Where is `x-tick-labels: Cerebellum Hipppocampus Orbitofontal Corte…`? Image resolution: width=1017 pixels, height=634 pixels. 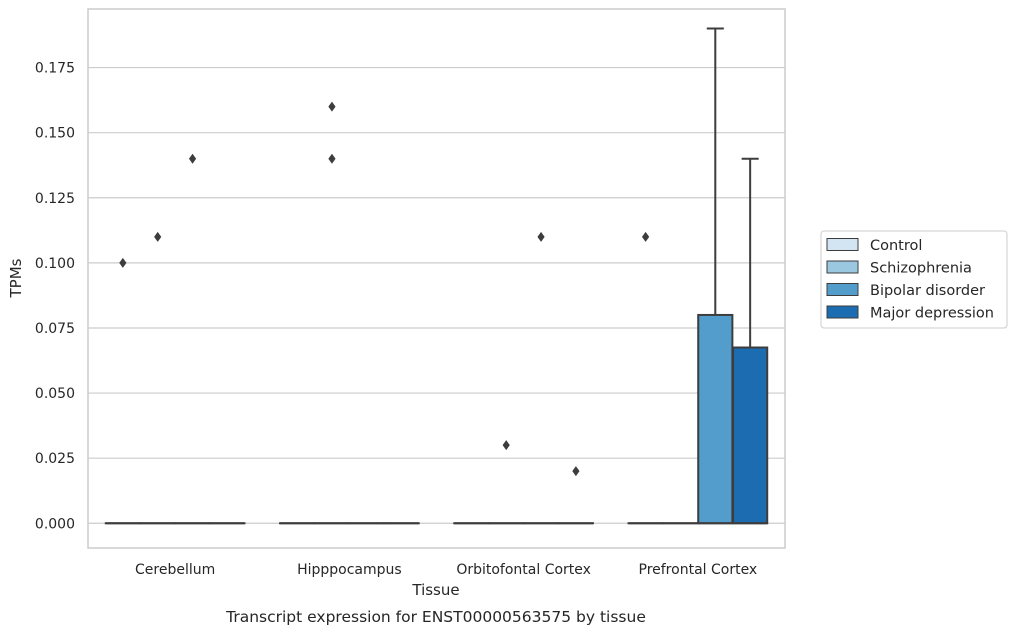 x-tick-labels: Cerebellum Hipppocampus Orbitofontal Corte… is located at coordinates (446, 570).